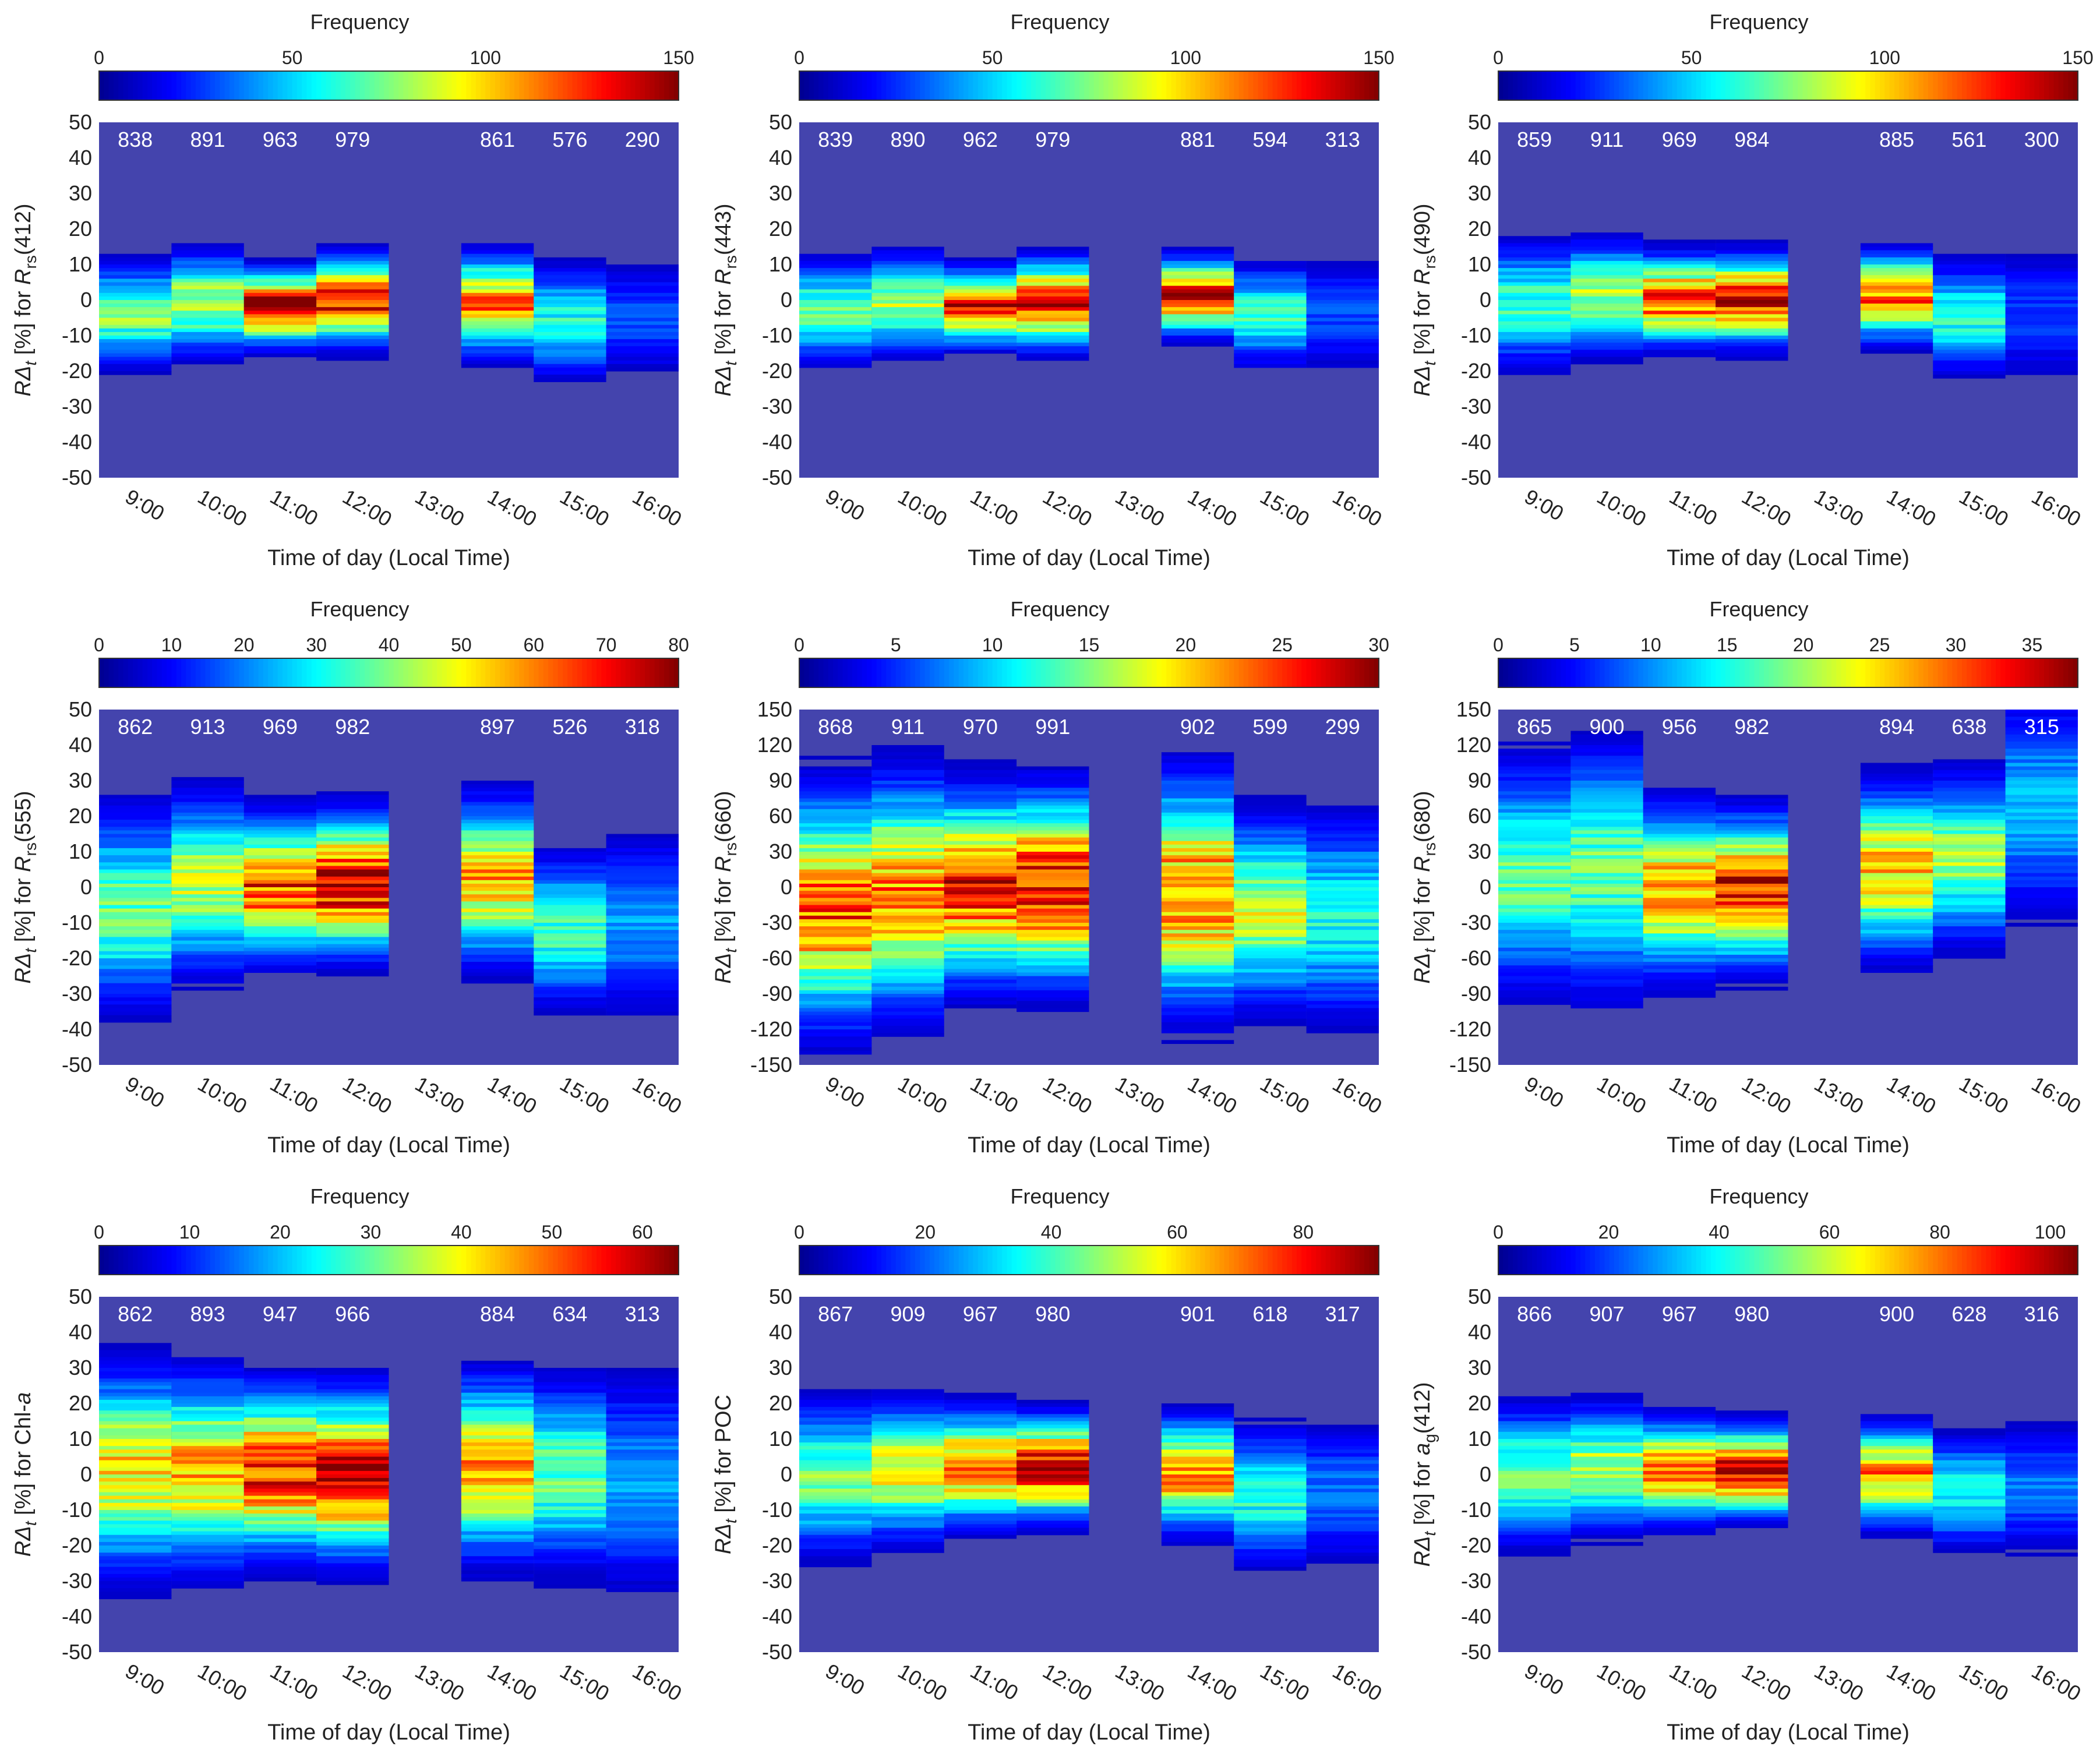 The image size is (2100, 1757). Describe the element at coordinates (1968, 727) in the screenshot. I see `sample-count-label: 638` at that location.